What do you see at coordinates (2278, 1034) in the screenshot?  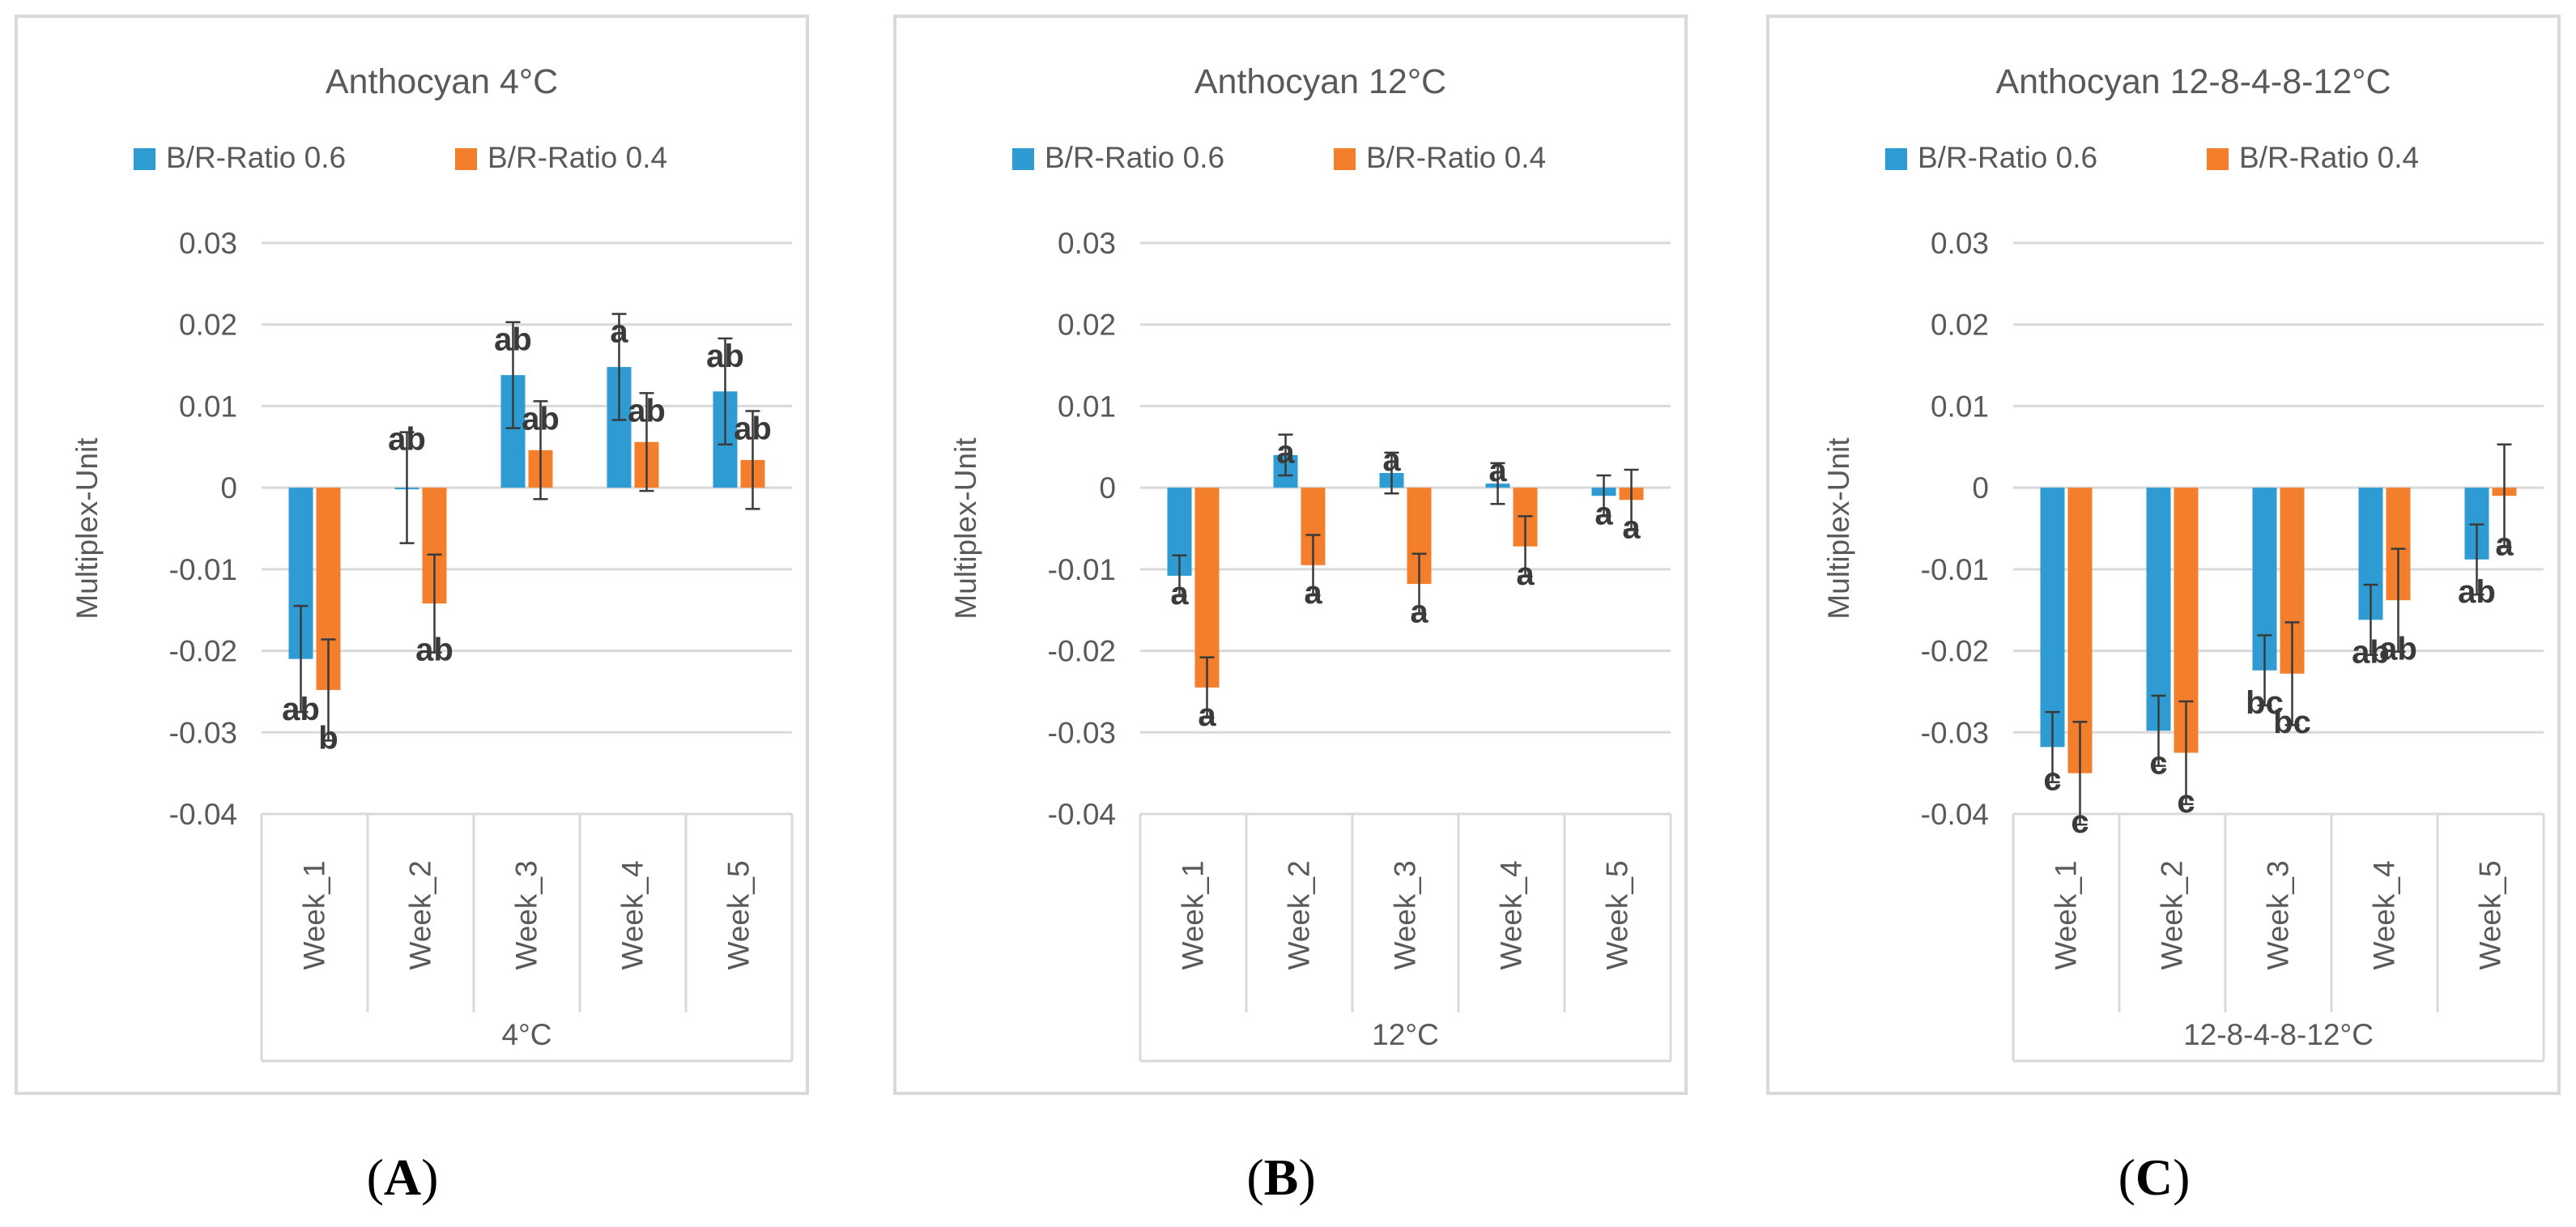 I see `group-label: 12-8-4-8-12°C` at bounding box center [2278, 1034].